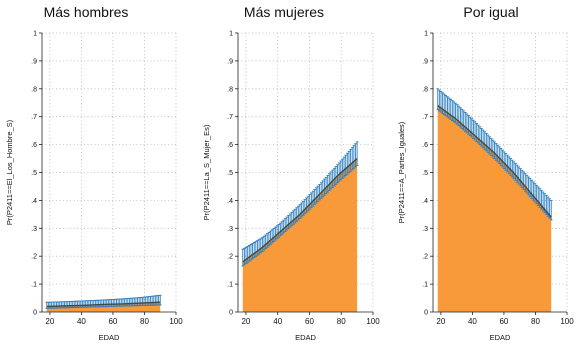  I want to click on panel-title: Más mujeres, so click(284, 12).